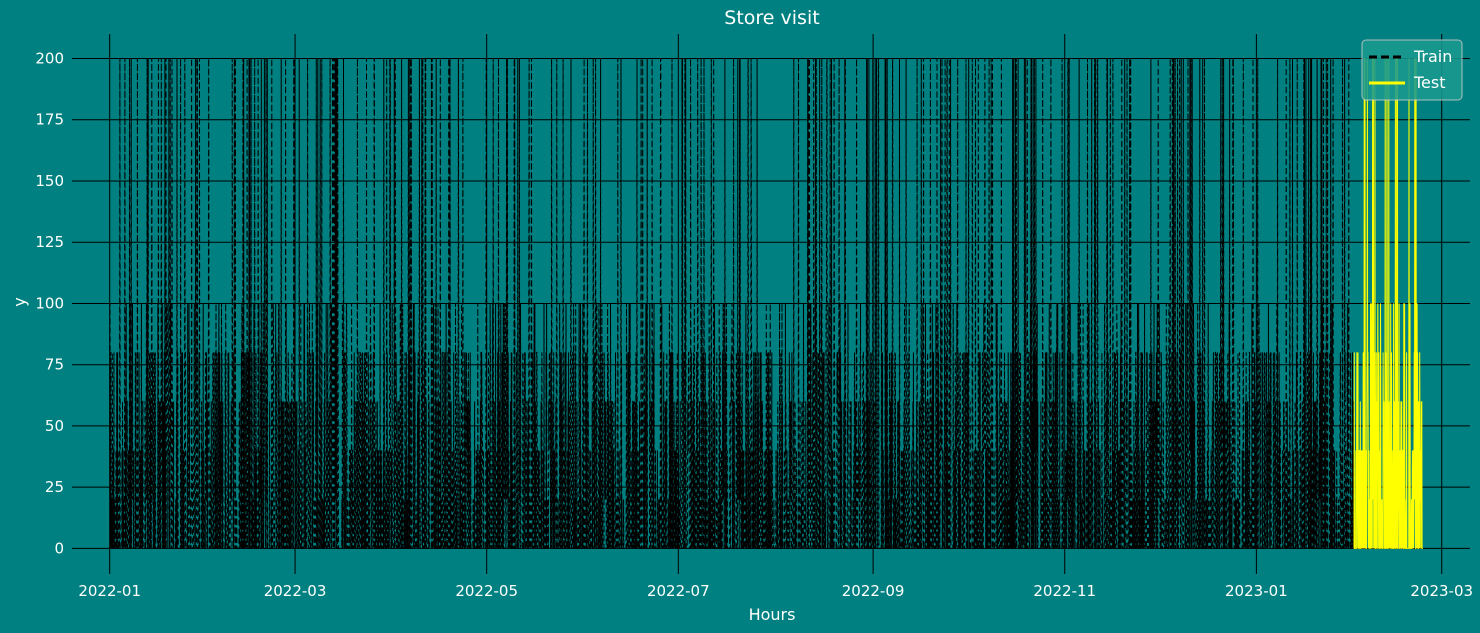 This screenshot has height=633, width=1480. What do you see at coordinates (59, 548) in the screenshot?
I see `y-tick-label: 0` at bounding box center [59, 548].